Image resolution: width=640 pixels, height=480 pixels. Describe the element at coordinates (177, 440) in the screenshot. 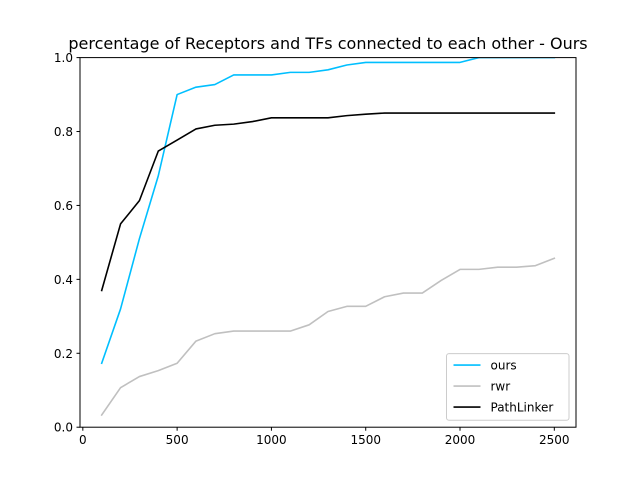

I see `x-tick-label: 500` at that location.